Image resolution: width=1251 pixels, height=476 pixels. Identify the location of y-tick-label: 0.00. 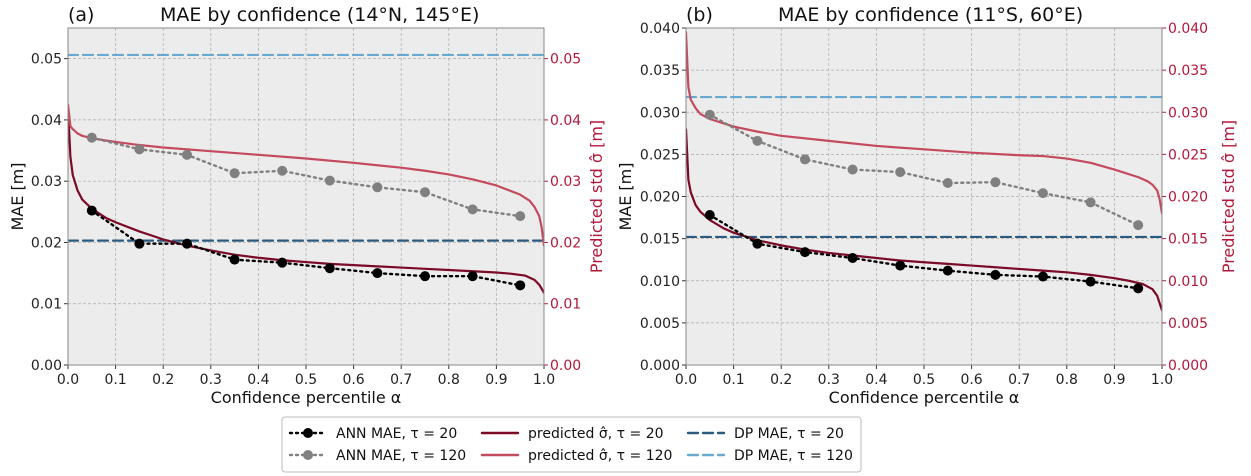
(46, 366).